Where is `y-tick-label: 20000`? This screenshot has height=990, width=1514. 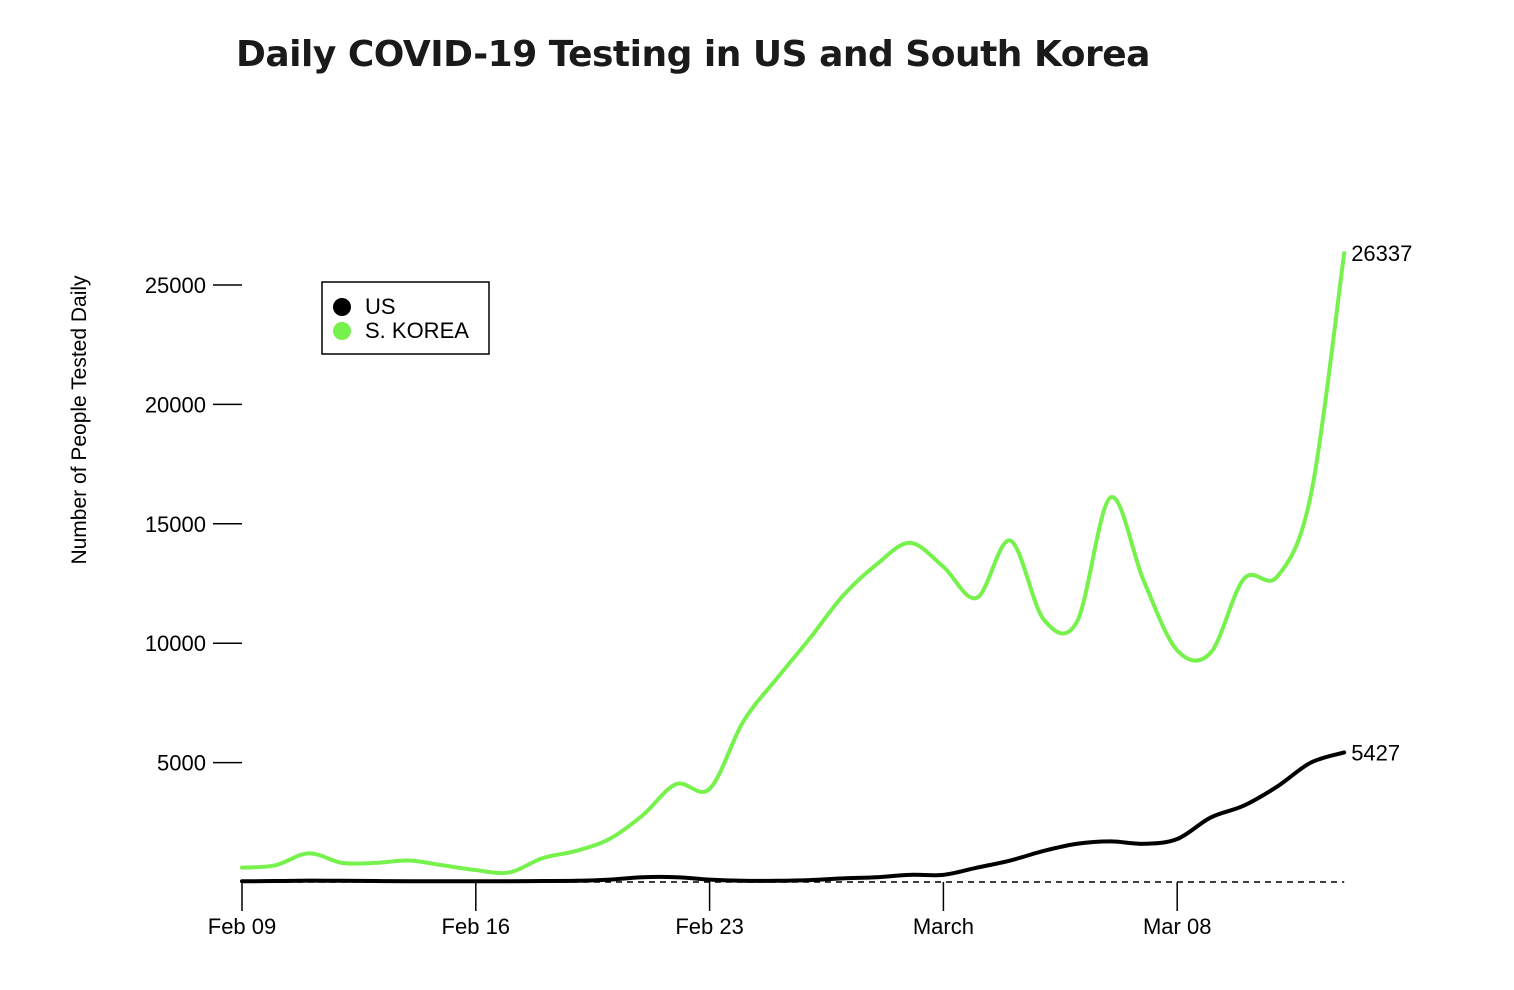 y-tick-label: 20000 is located at coordinates (175, 404).